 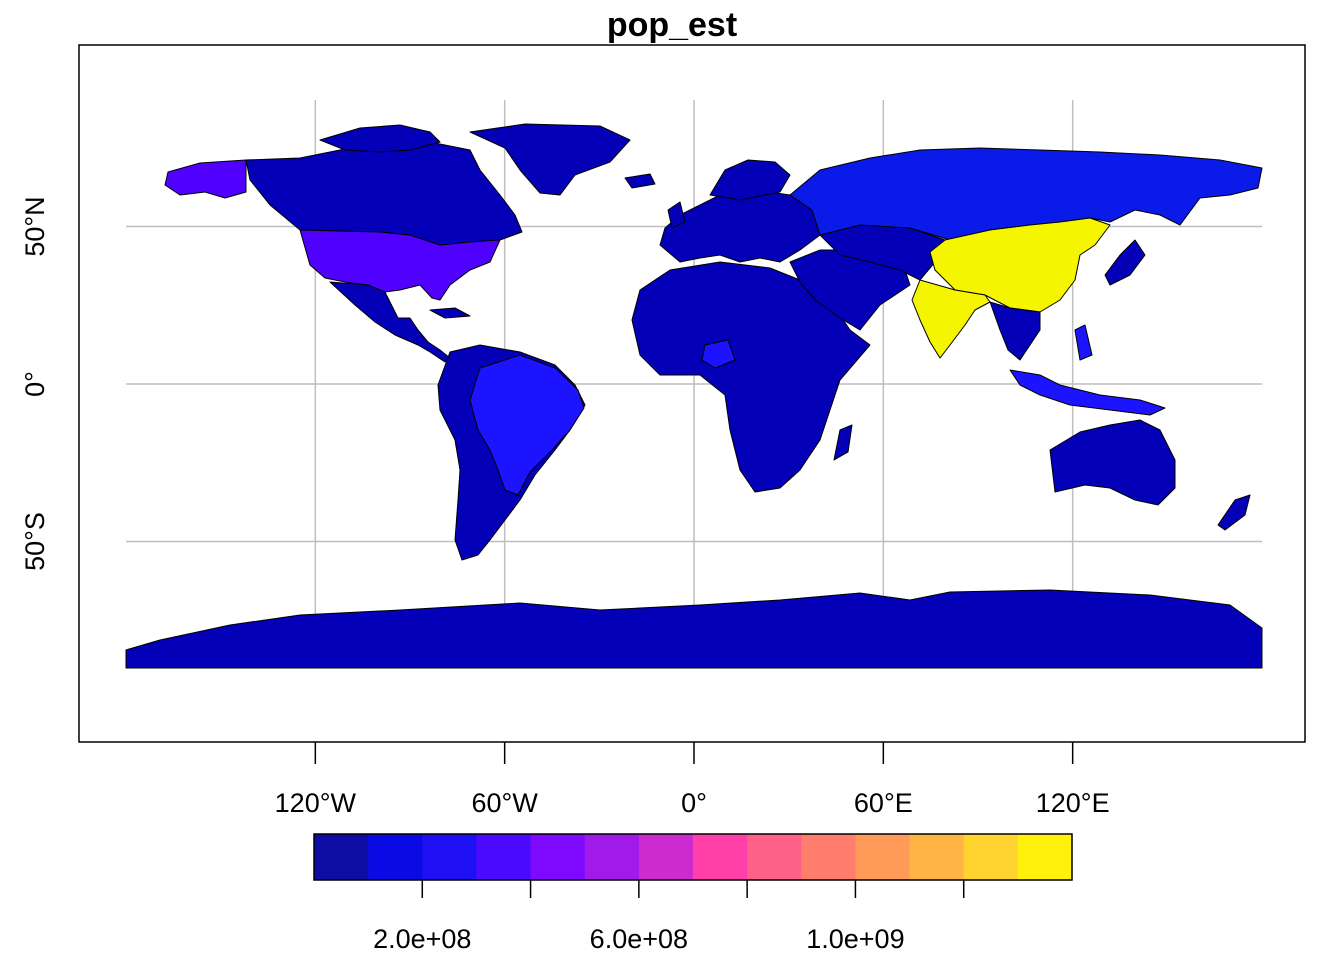 What do you see at coordinates (1112, 462) in the screenshot?
I see `country-australia` at bounding box center [1112, 462].